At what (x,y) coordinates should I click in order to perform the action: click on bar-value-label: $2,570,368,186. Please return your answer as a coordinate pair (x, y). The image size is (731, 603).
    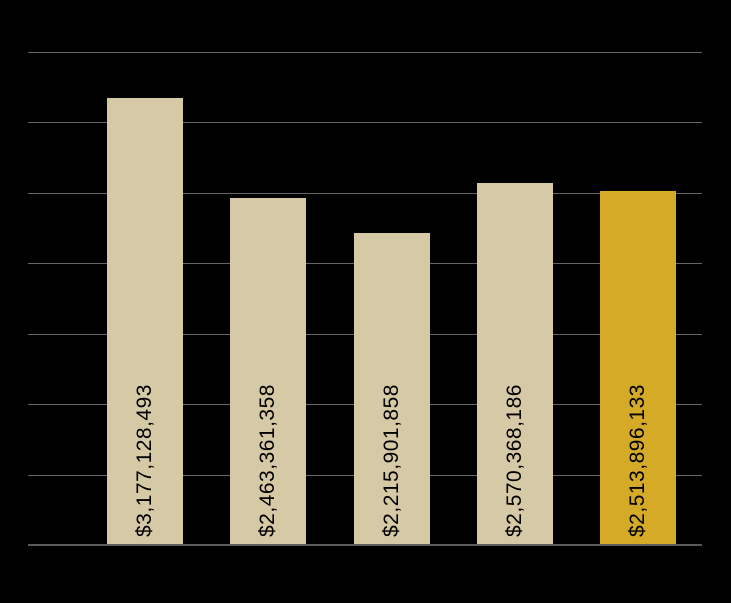
    Looking at the image, I should click on (514, 460).